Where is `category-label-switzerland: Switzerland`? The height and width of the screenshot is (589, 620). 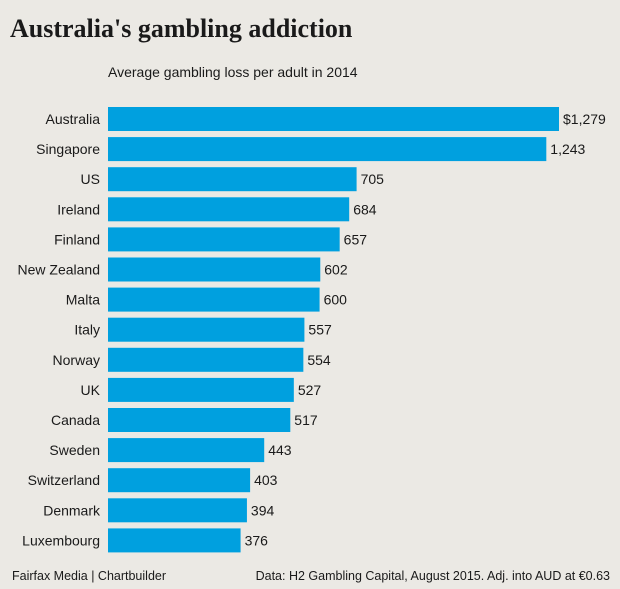
category-label-switzerland: Switzerland is located at coordinates (64, 480).